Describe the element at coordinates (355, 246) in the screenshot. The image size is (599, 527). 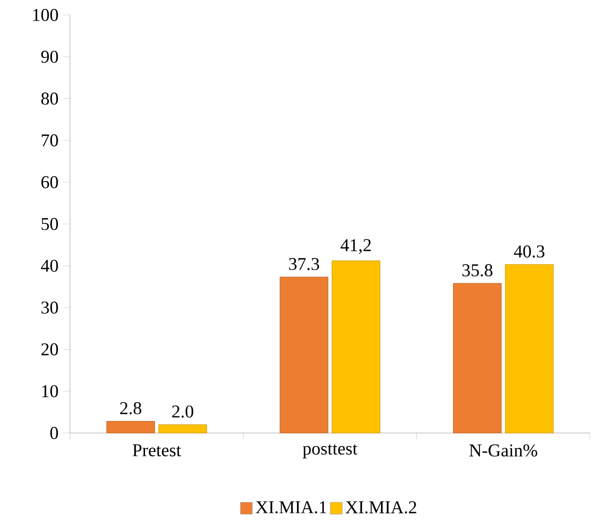
I see `data-label: 41,2` at that location.